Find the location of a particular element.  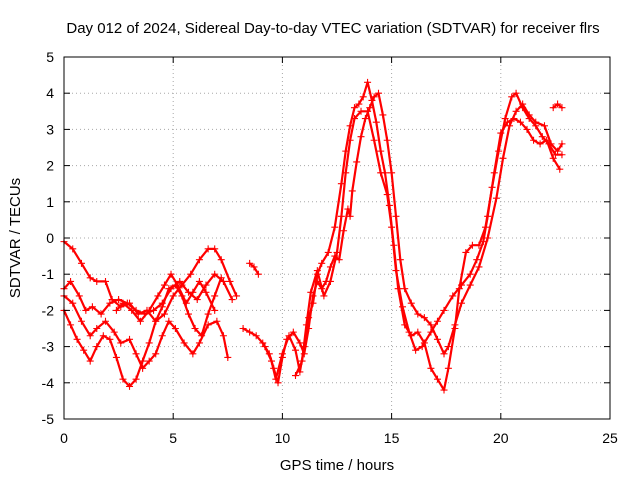

y-tick-label: -5 is located at coordinates (48, 419).